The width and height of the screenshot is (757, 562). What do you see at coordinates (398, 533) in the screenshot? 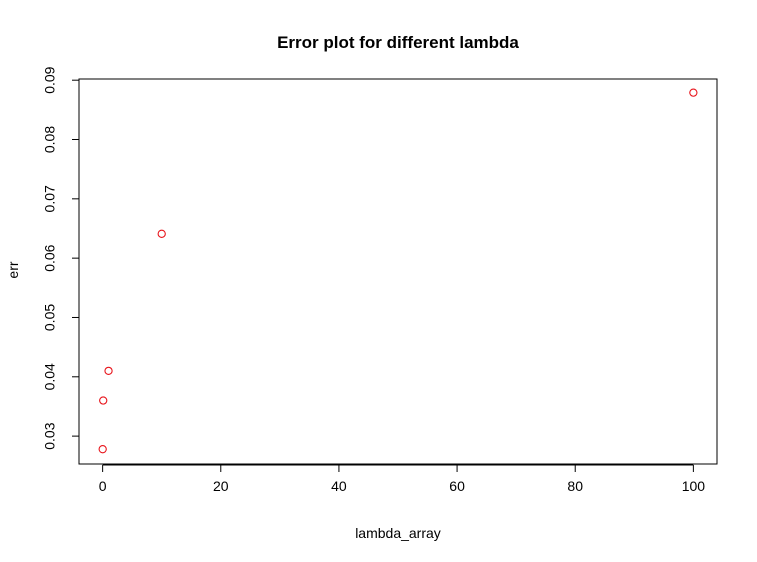
I see `x-axis-label: lambda_array` at bounding box center [398, 533].